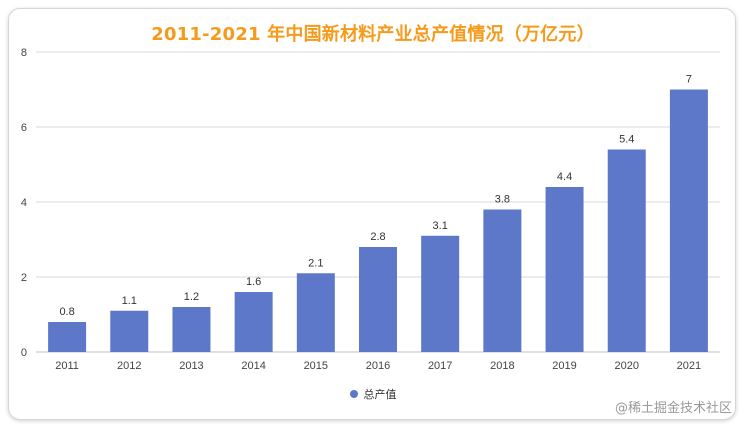 This screenshot has height=430, width=746. I want to click on y-tick-label: 8, so click(24, 53).